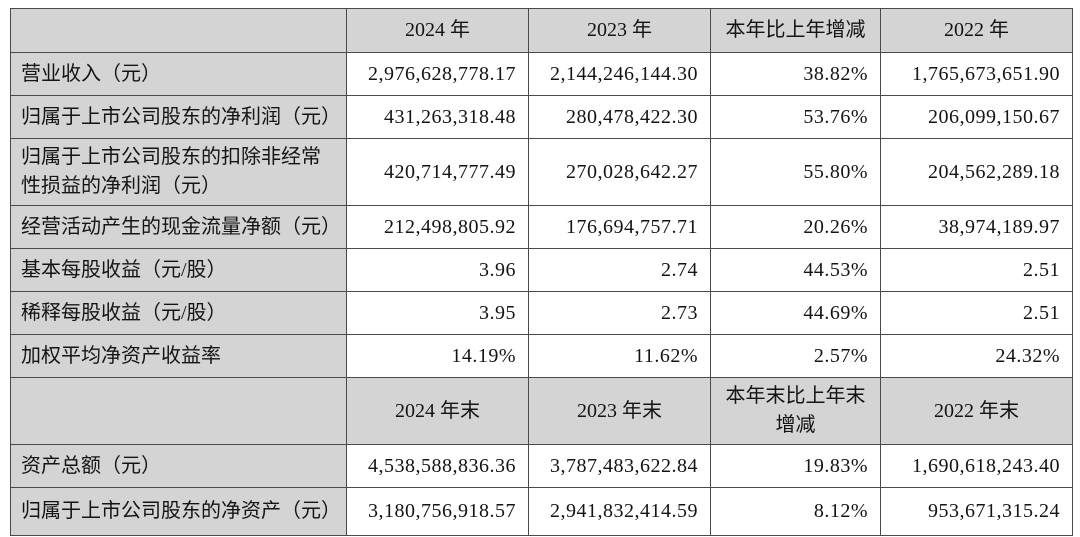 The image size is (1080, 537). What do you see at coordinates (178, 511) in the screenshot?
I see `row-label: 归属于上市公司股东的净资产（元）` at bounding box center [178, 511].